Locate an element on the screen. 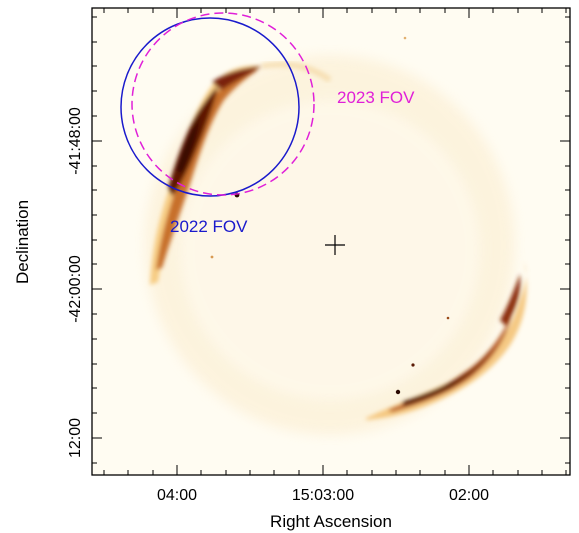 This screenshot has width=579, height=533. y-axis-title: Declination is located at coordinates (22, 242).